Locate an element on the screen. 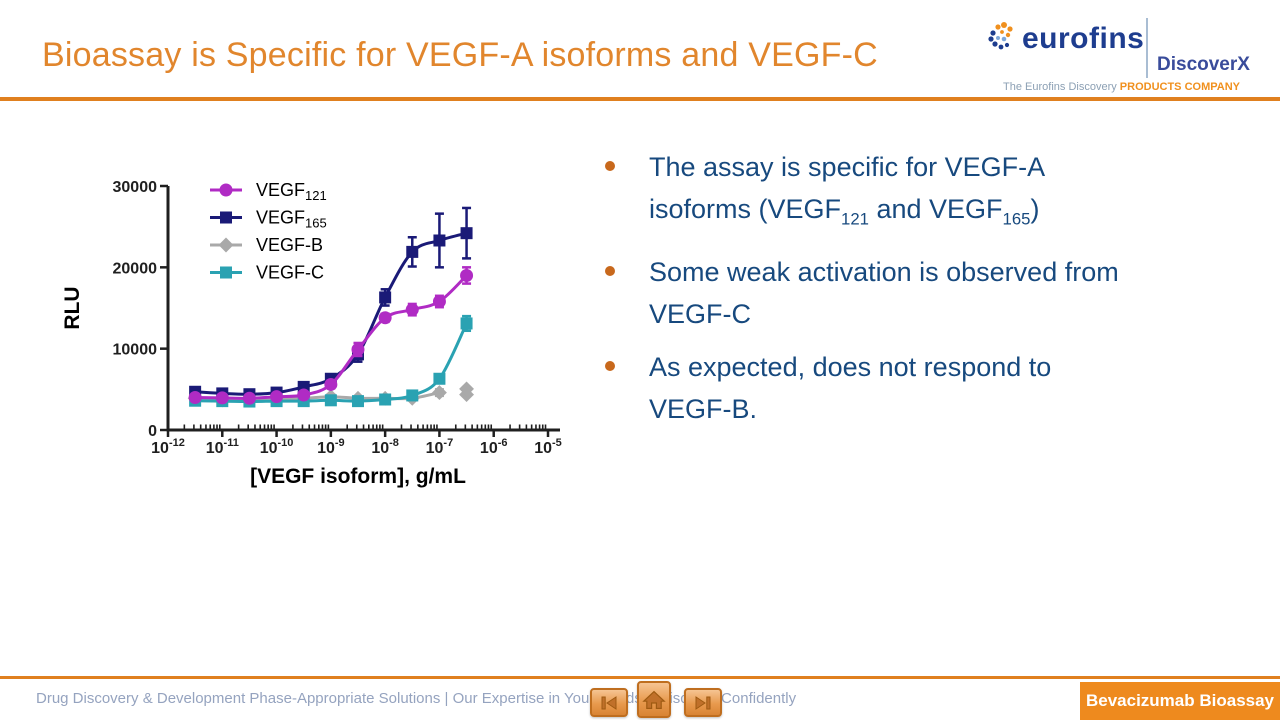 This screenshot has width=1280, height=720. home-icon is located at coordinates (654, 699).